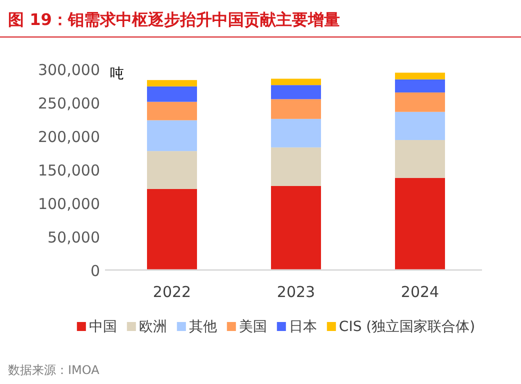  What do you see at coordinates (152, 327) in the screenshot?
I see `legend-label: 欧洲` at bounding box center [152, 327].